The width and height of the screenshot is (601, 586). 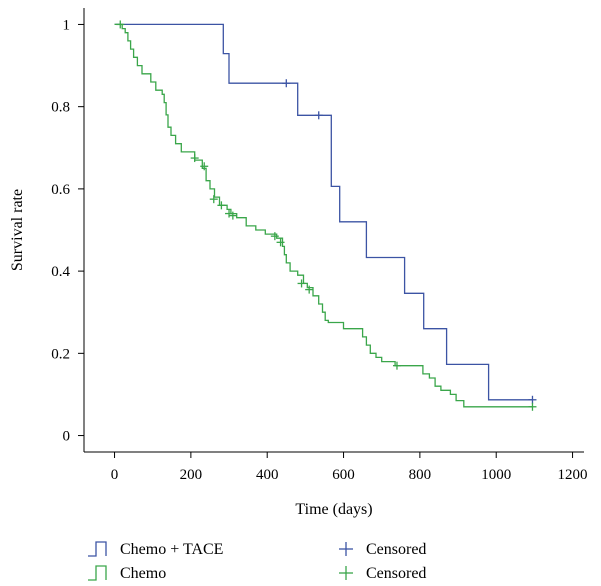 What do you see at coordinates (573, 475) in the screenshot?
I see `x-tick-label: 1200` at bounding box center [573, 475].